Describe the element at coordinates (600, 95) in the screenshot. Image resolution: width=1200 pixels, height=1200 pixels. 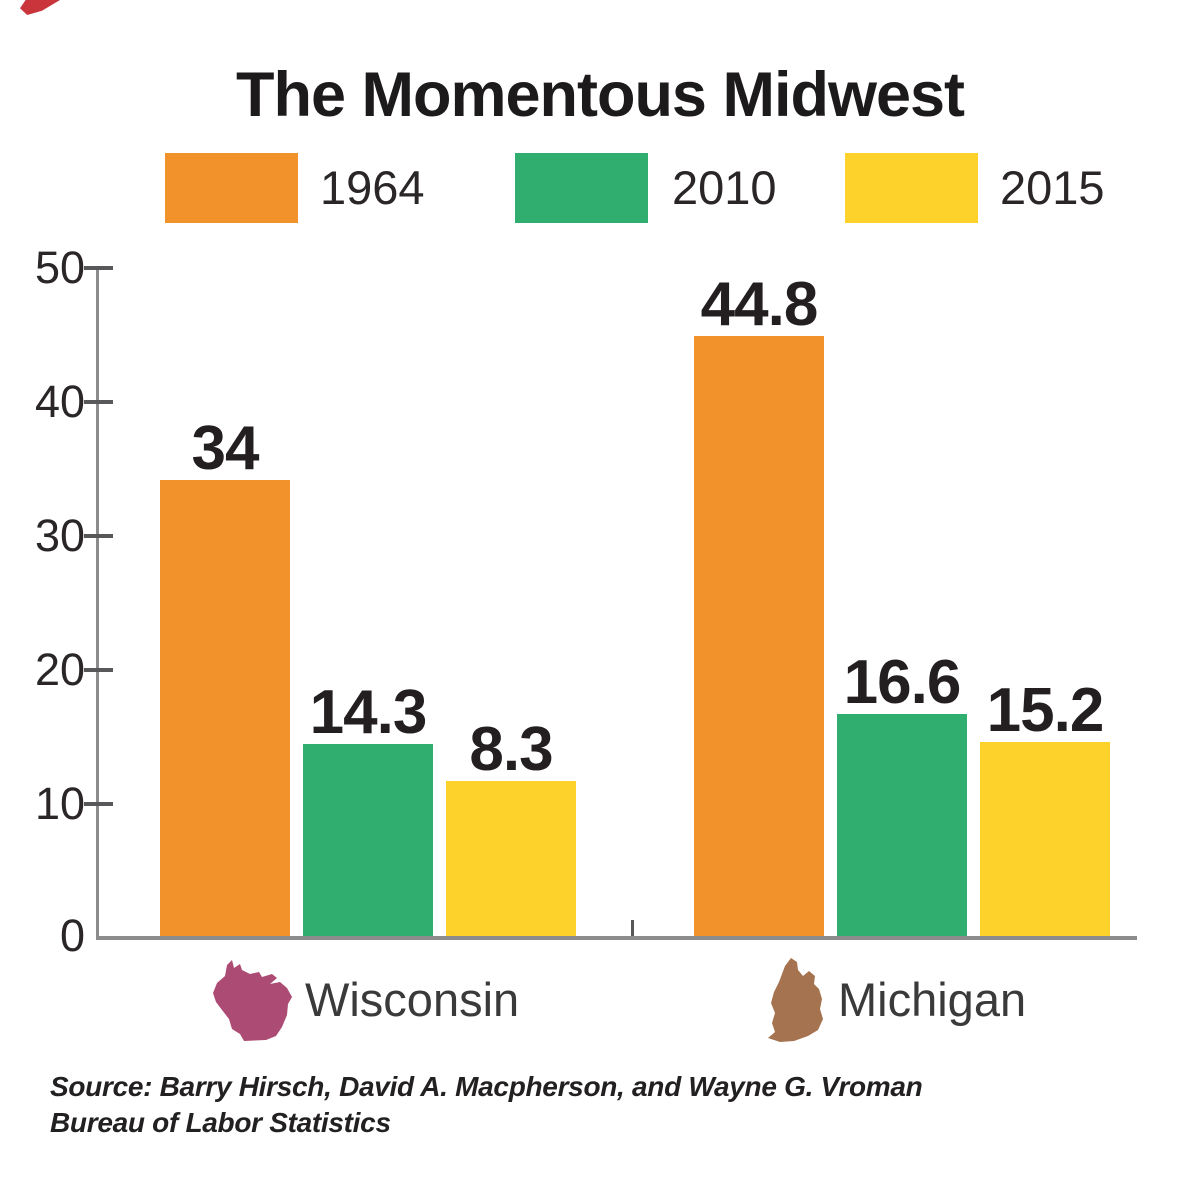
I see `chart-title: The Momentous Midwest` at that location.